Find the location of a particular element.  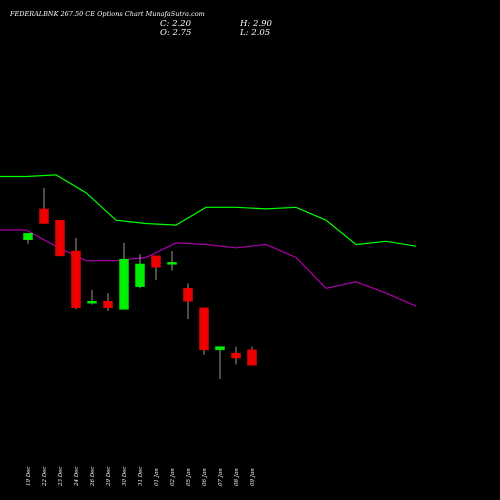

x-tick-label: 05 Jan is located at coordinates (189, 477).